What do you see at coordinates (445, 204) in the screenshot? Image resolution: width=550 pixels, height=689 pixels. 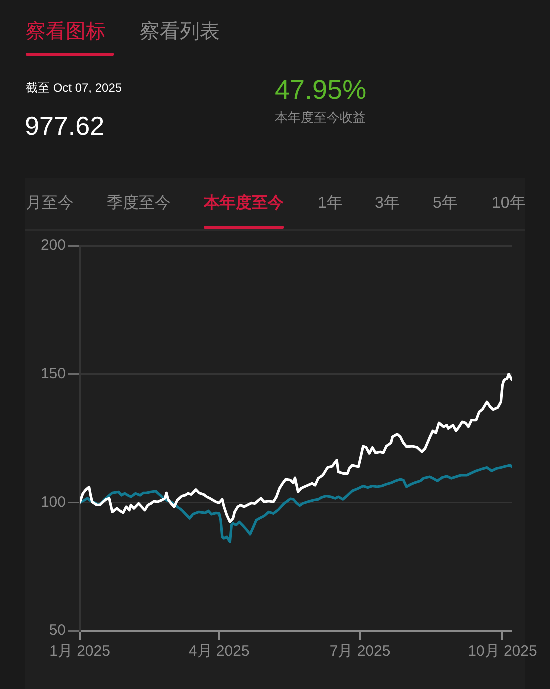 I see `text: 5年` at bounding box center [445, 204].